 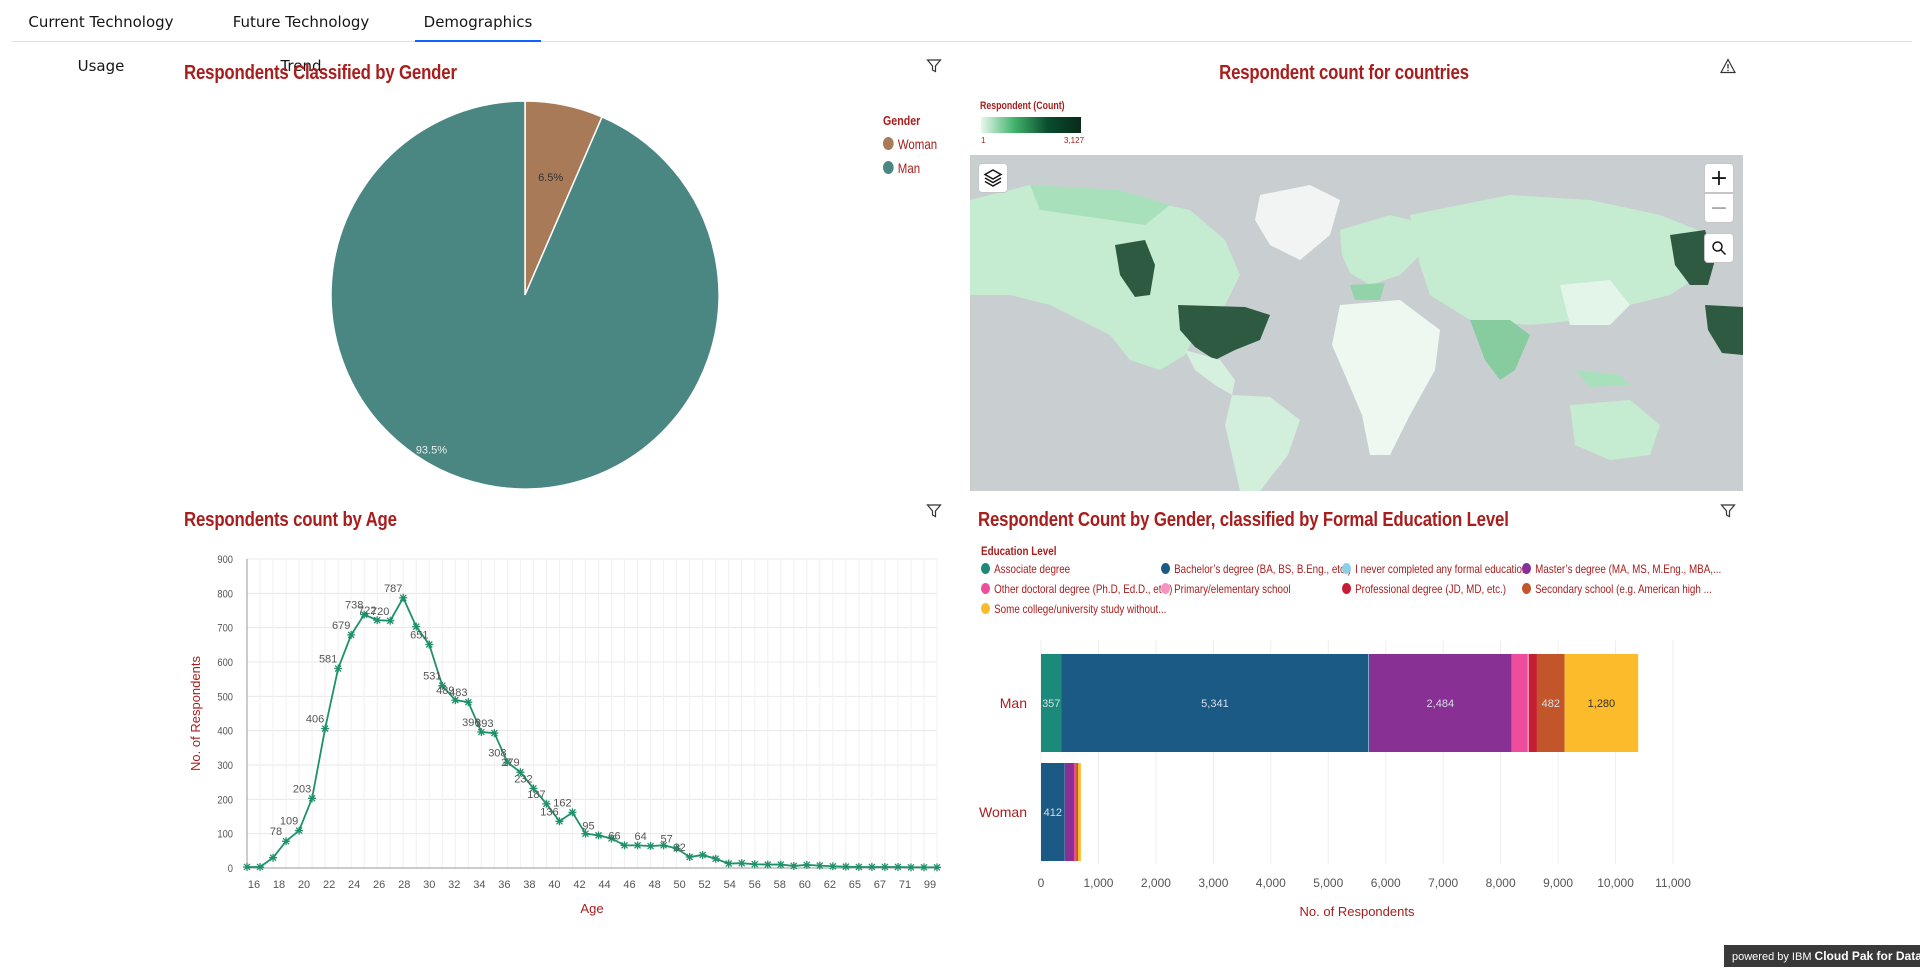 What do you see at coordinates (328, 660) in the screenshot?
I see `age-data-label: 581` at bounding box center [328, 660].